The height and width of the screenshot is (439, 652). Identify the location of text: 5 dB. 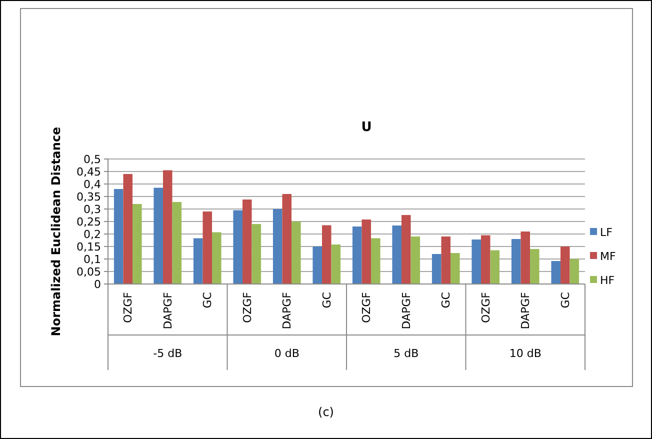
(406, 353).